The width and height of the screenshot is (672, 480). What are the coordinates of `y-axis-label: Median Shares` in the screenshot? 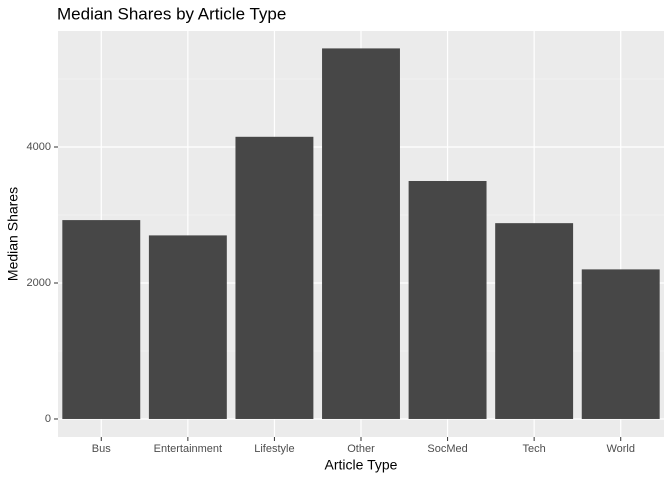 It's located at (13, 234).